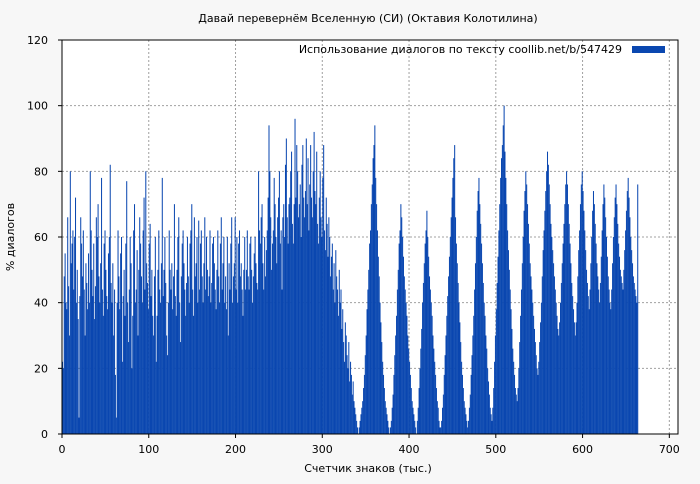  I want to click on y-tick-label: 40, so click(41, 303).